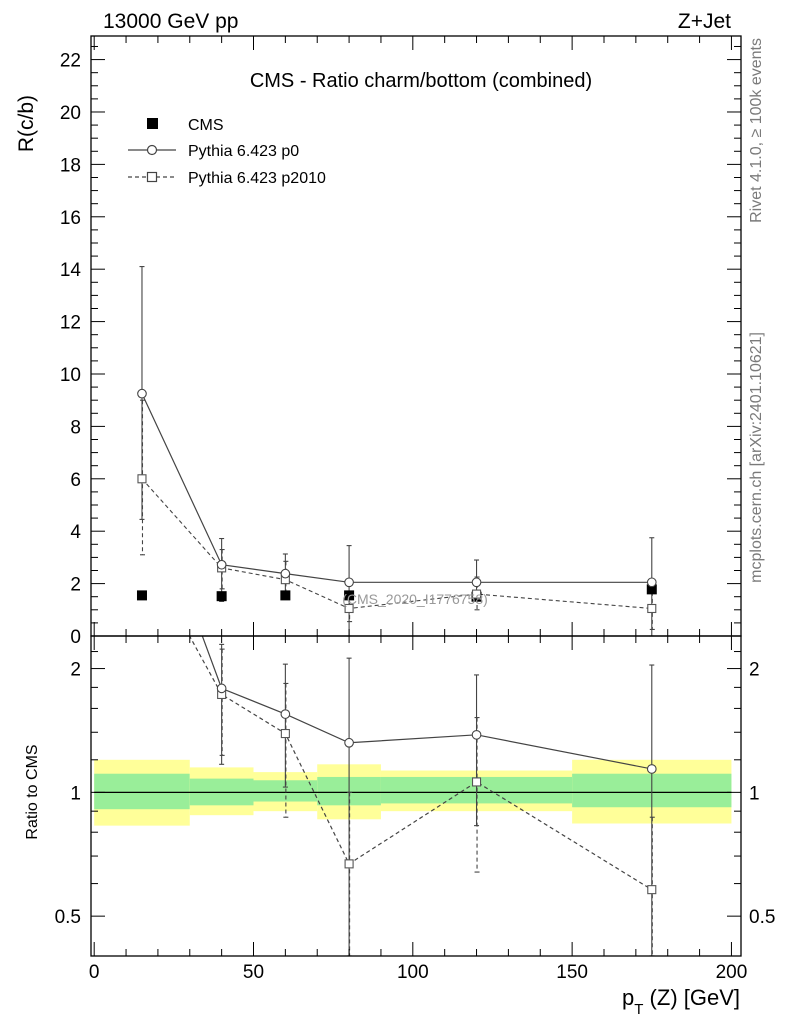 The height and width of the screenshot is (1024, 786). I want to click on legend-label-cms: CMS, so click(206, 125).